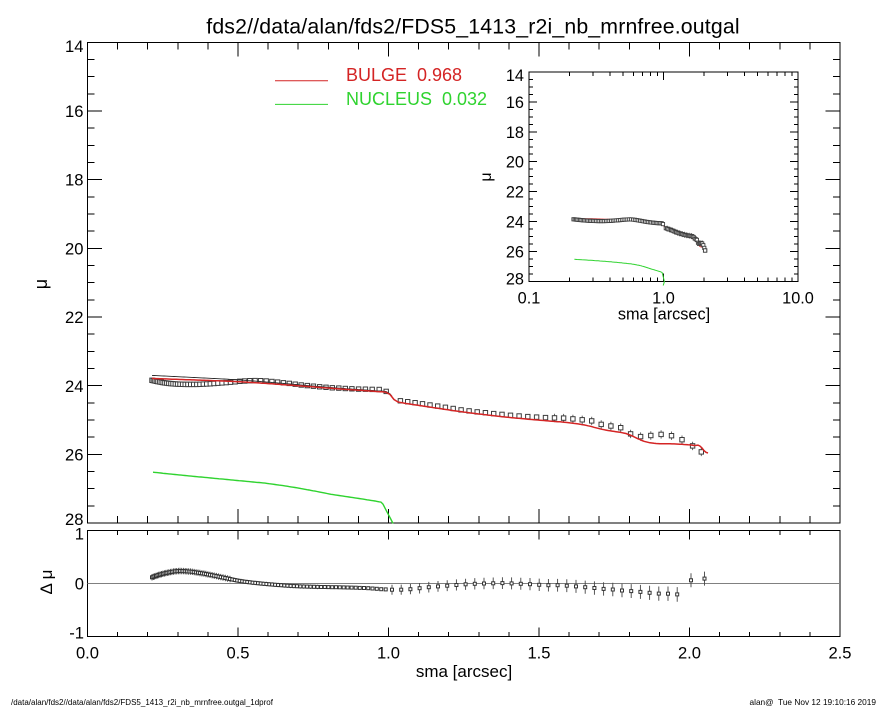 The image size is (885, 713). Describe the element at coordinates (689, 652) in the screenshot. I see `svg-text: 2.0` at that location.